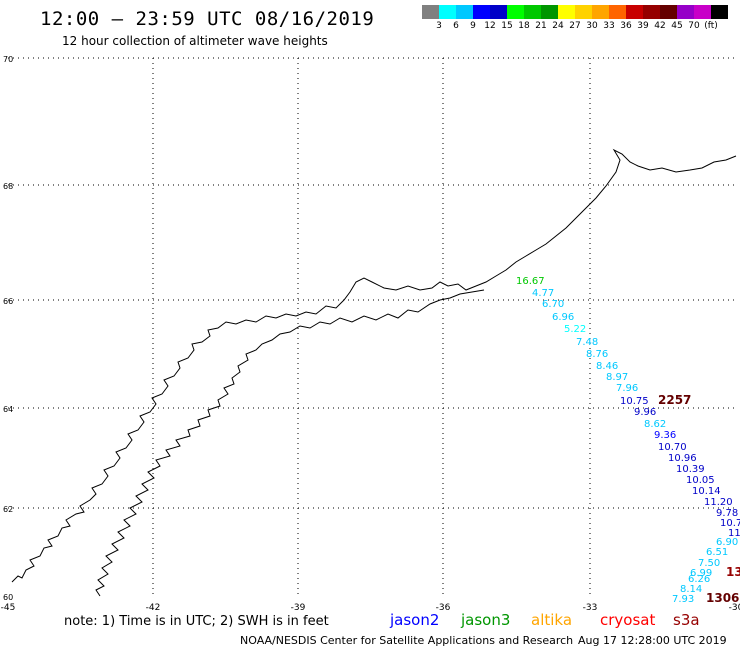  Describe the element at coordinates (563, 317) in the screenshot. I see `wave-height-label: 6.96` at that location.